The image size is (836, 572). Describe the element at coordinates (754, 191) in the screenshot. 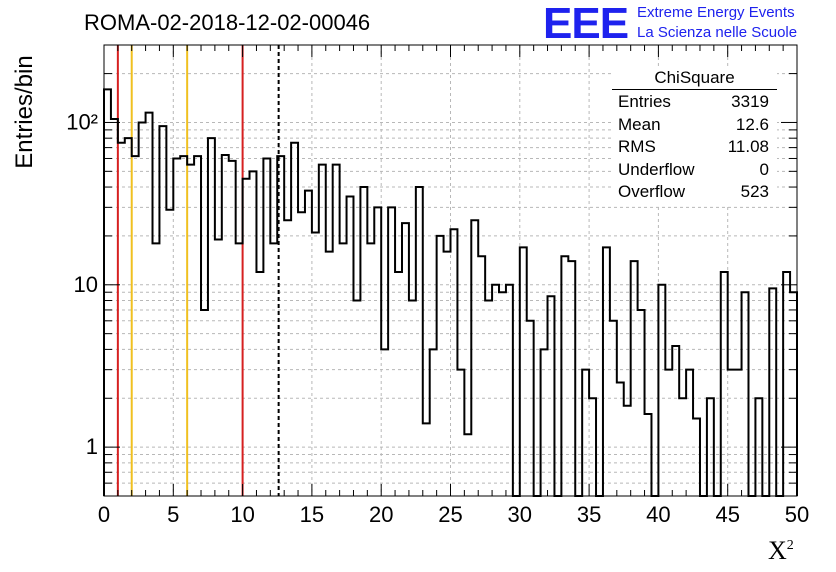

I see `stats-value: 523` at that location.